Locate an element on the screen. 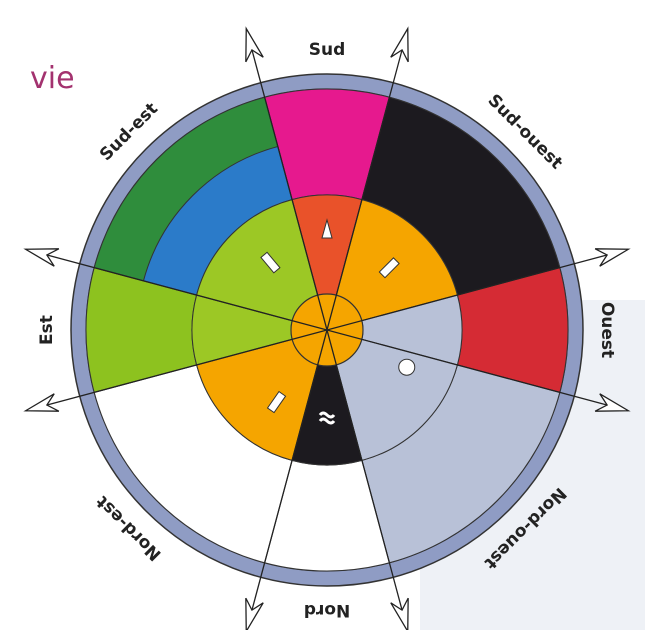 The width and height of the screenshot is (645, 630). direction-label: Sud is located at coordinates (327, 50).